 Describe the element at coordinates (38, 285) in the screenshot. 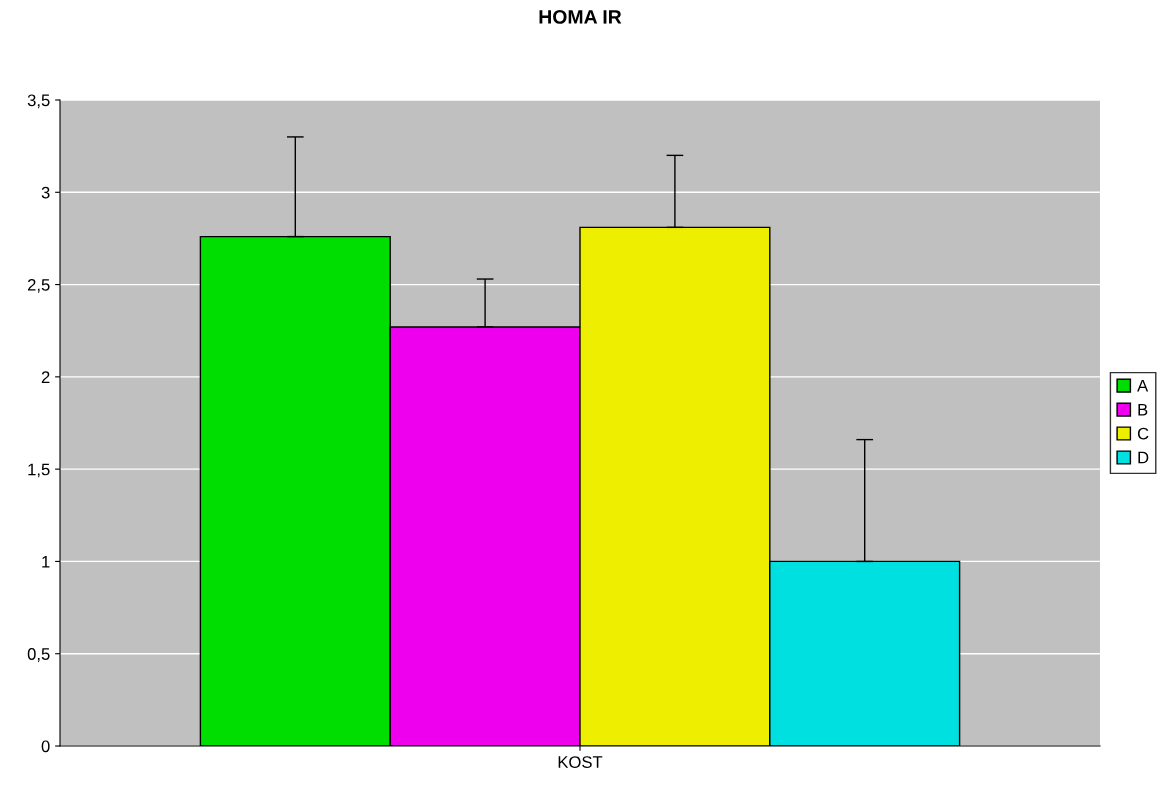

I see `y-tick-label: 2,5` at that location.